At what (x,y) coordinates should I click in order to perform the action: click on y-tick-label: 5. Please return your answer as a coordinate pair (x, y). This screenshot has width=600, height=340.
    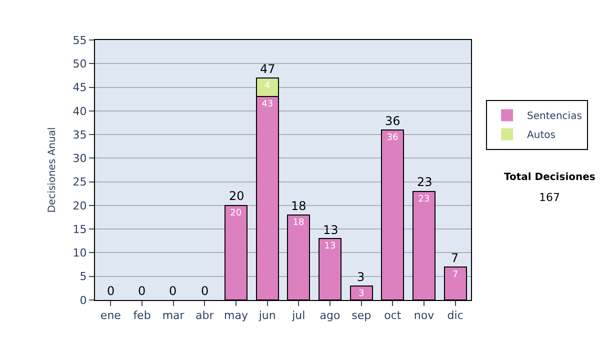
    Looking at the image, I should click on (83, 277).